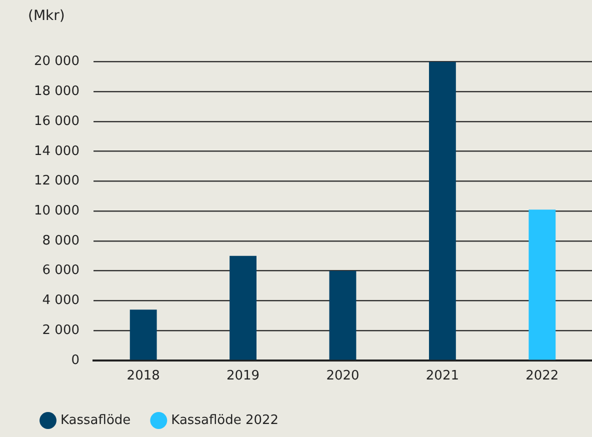  What do you see at coordinates (57, 181) in the screenshot?
I see `y-tick-label: 12 000` at bounding box center [57, 181].